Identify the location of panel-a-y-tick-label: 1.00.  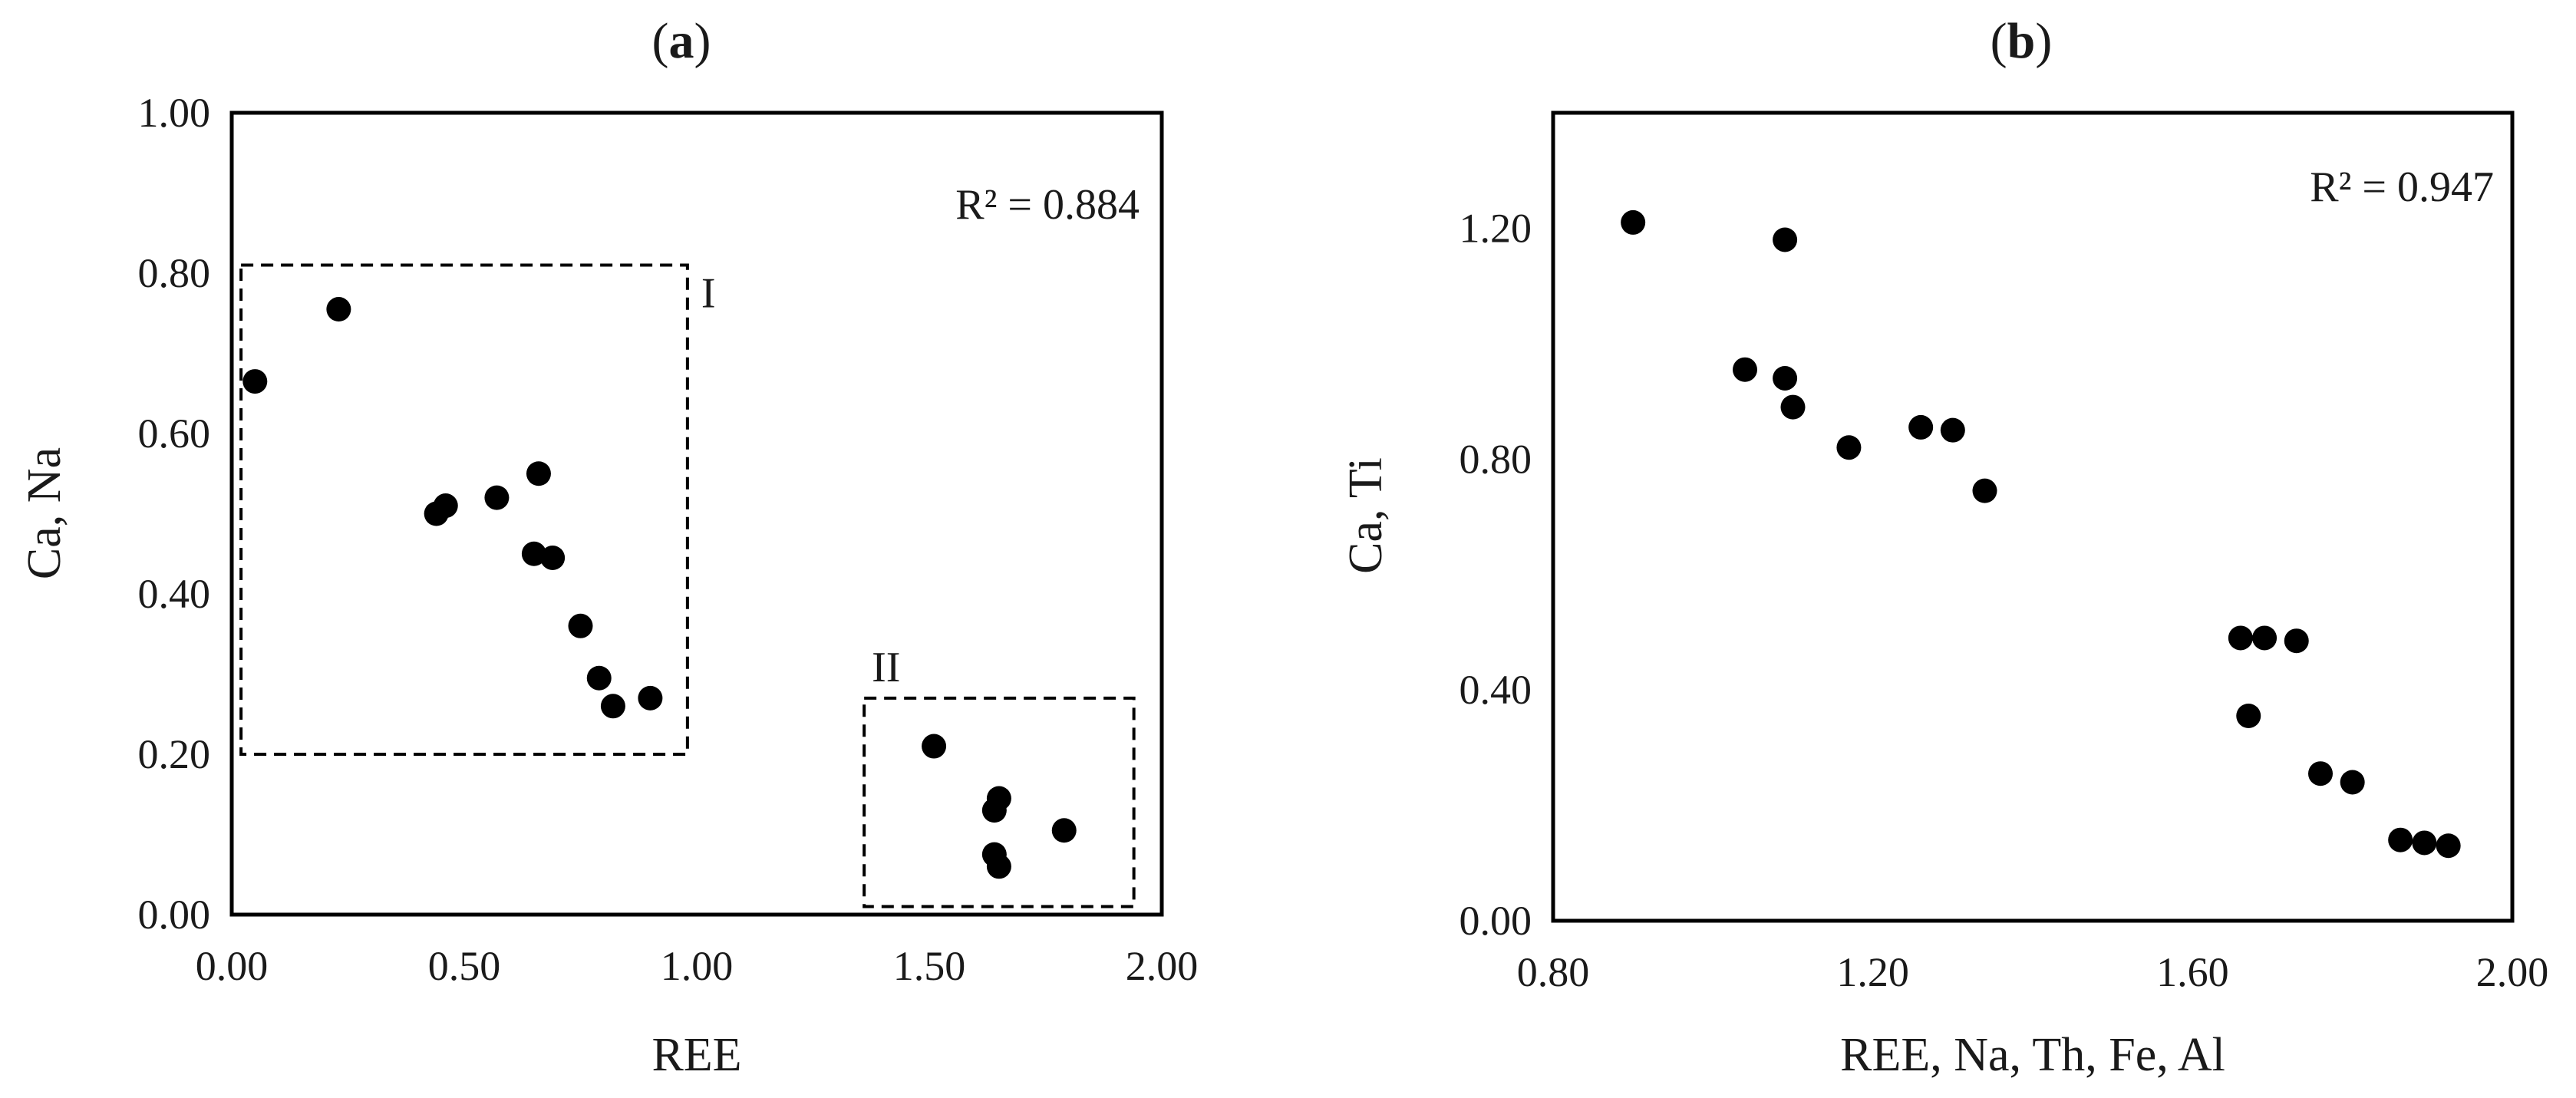
(174, 113).